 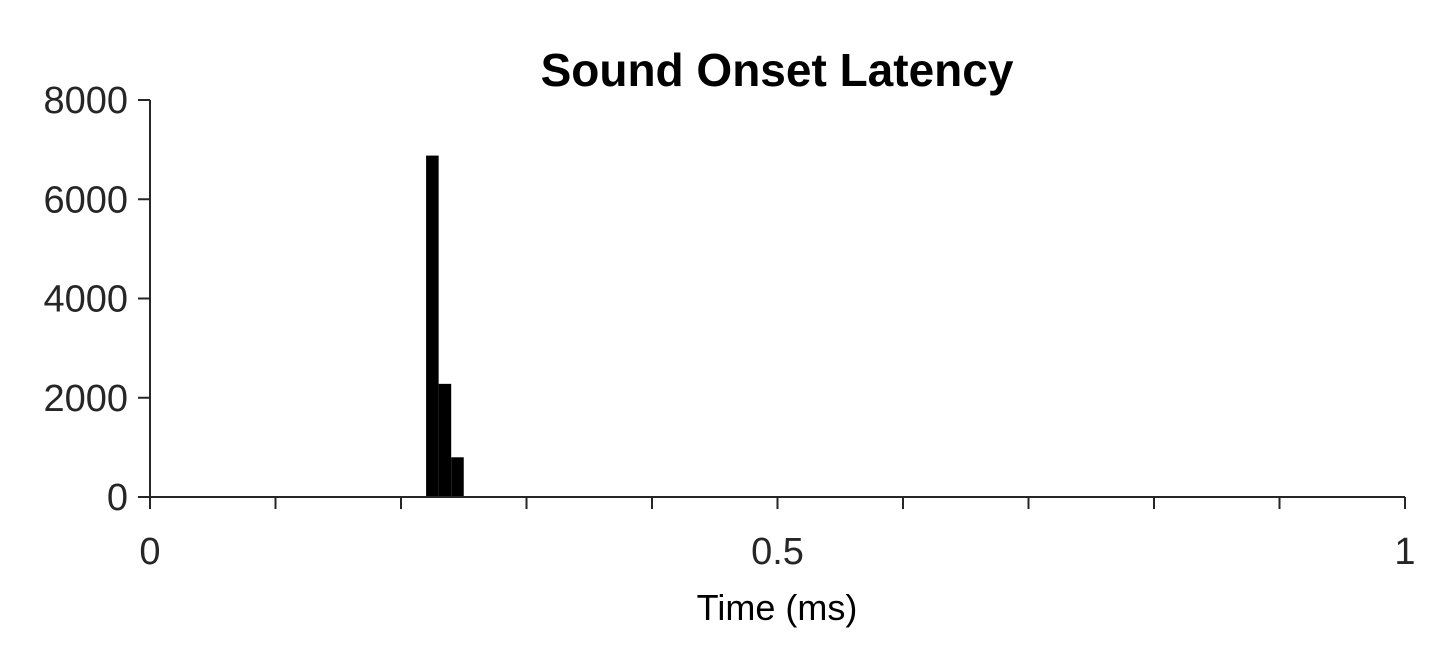 What do you see at coordinates (777, 552) in the screenshot?
I see `x-tick-label: 0.5` at bounding box center [777, 552].